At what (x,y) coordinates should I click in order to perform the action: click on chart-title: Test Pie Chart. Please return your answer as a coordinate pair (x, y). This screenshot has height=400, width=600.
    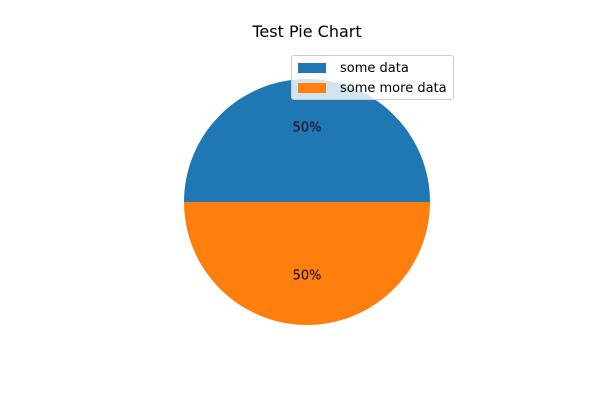
    Looking at the image, I should click on (307, 31).